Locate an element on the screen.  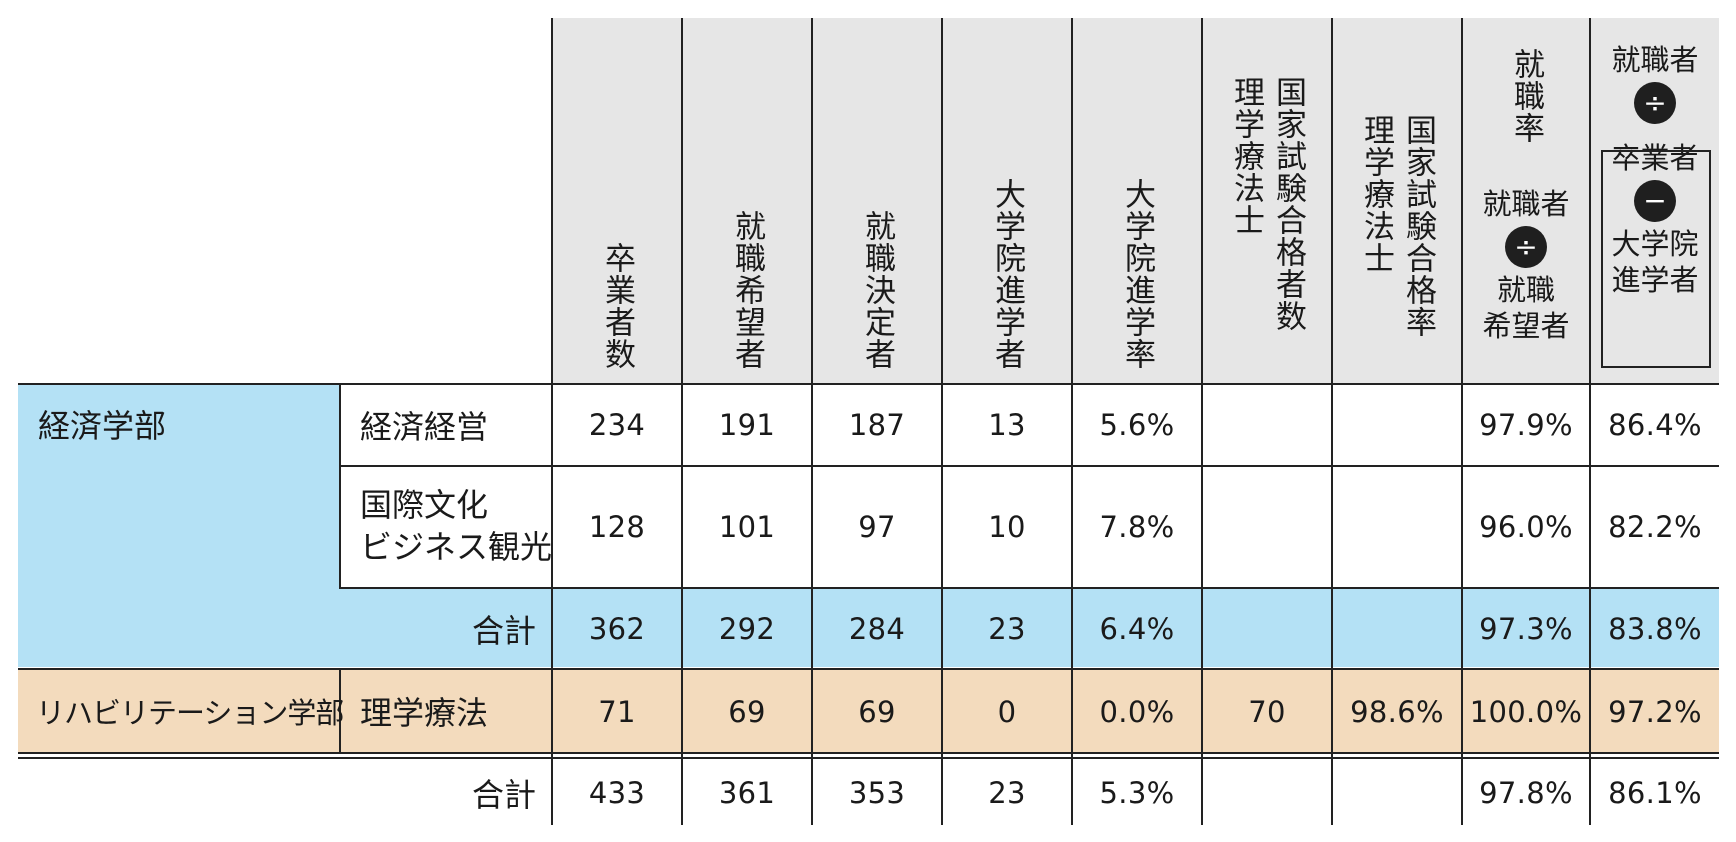
denominator-line2: 希望者 is located at coordinates (1526, 326).